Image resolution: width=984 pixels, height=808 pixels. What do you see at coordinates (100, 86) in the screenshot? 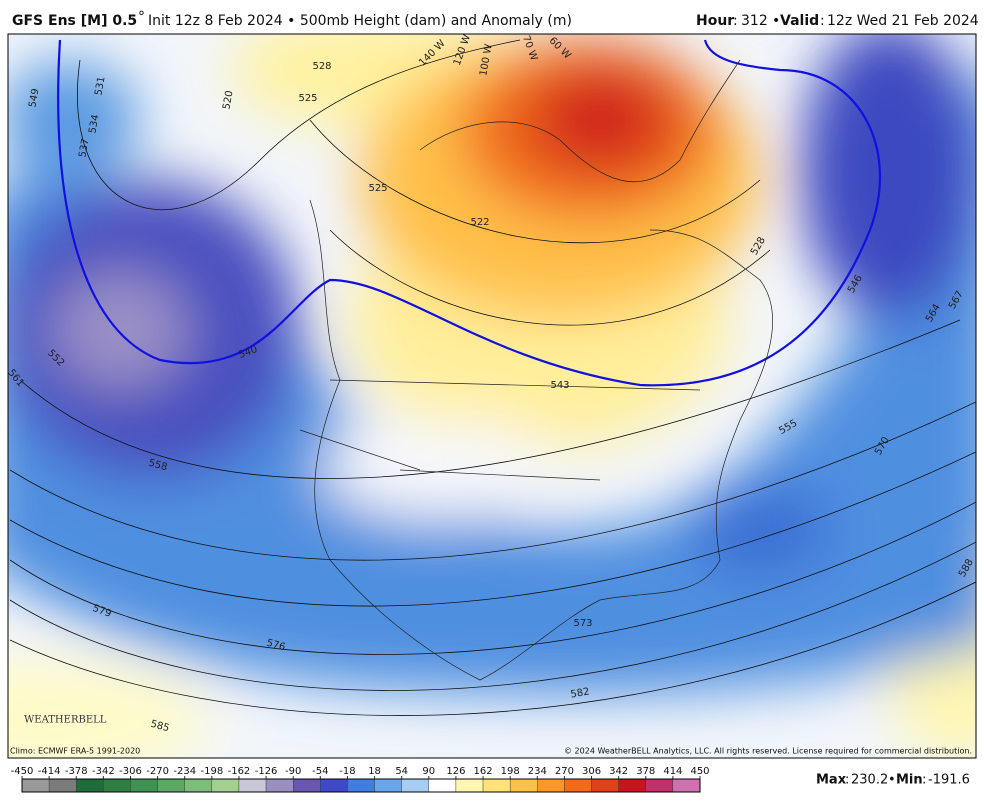
I see `contour-label: 531` at bounding box center [100, 86].